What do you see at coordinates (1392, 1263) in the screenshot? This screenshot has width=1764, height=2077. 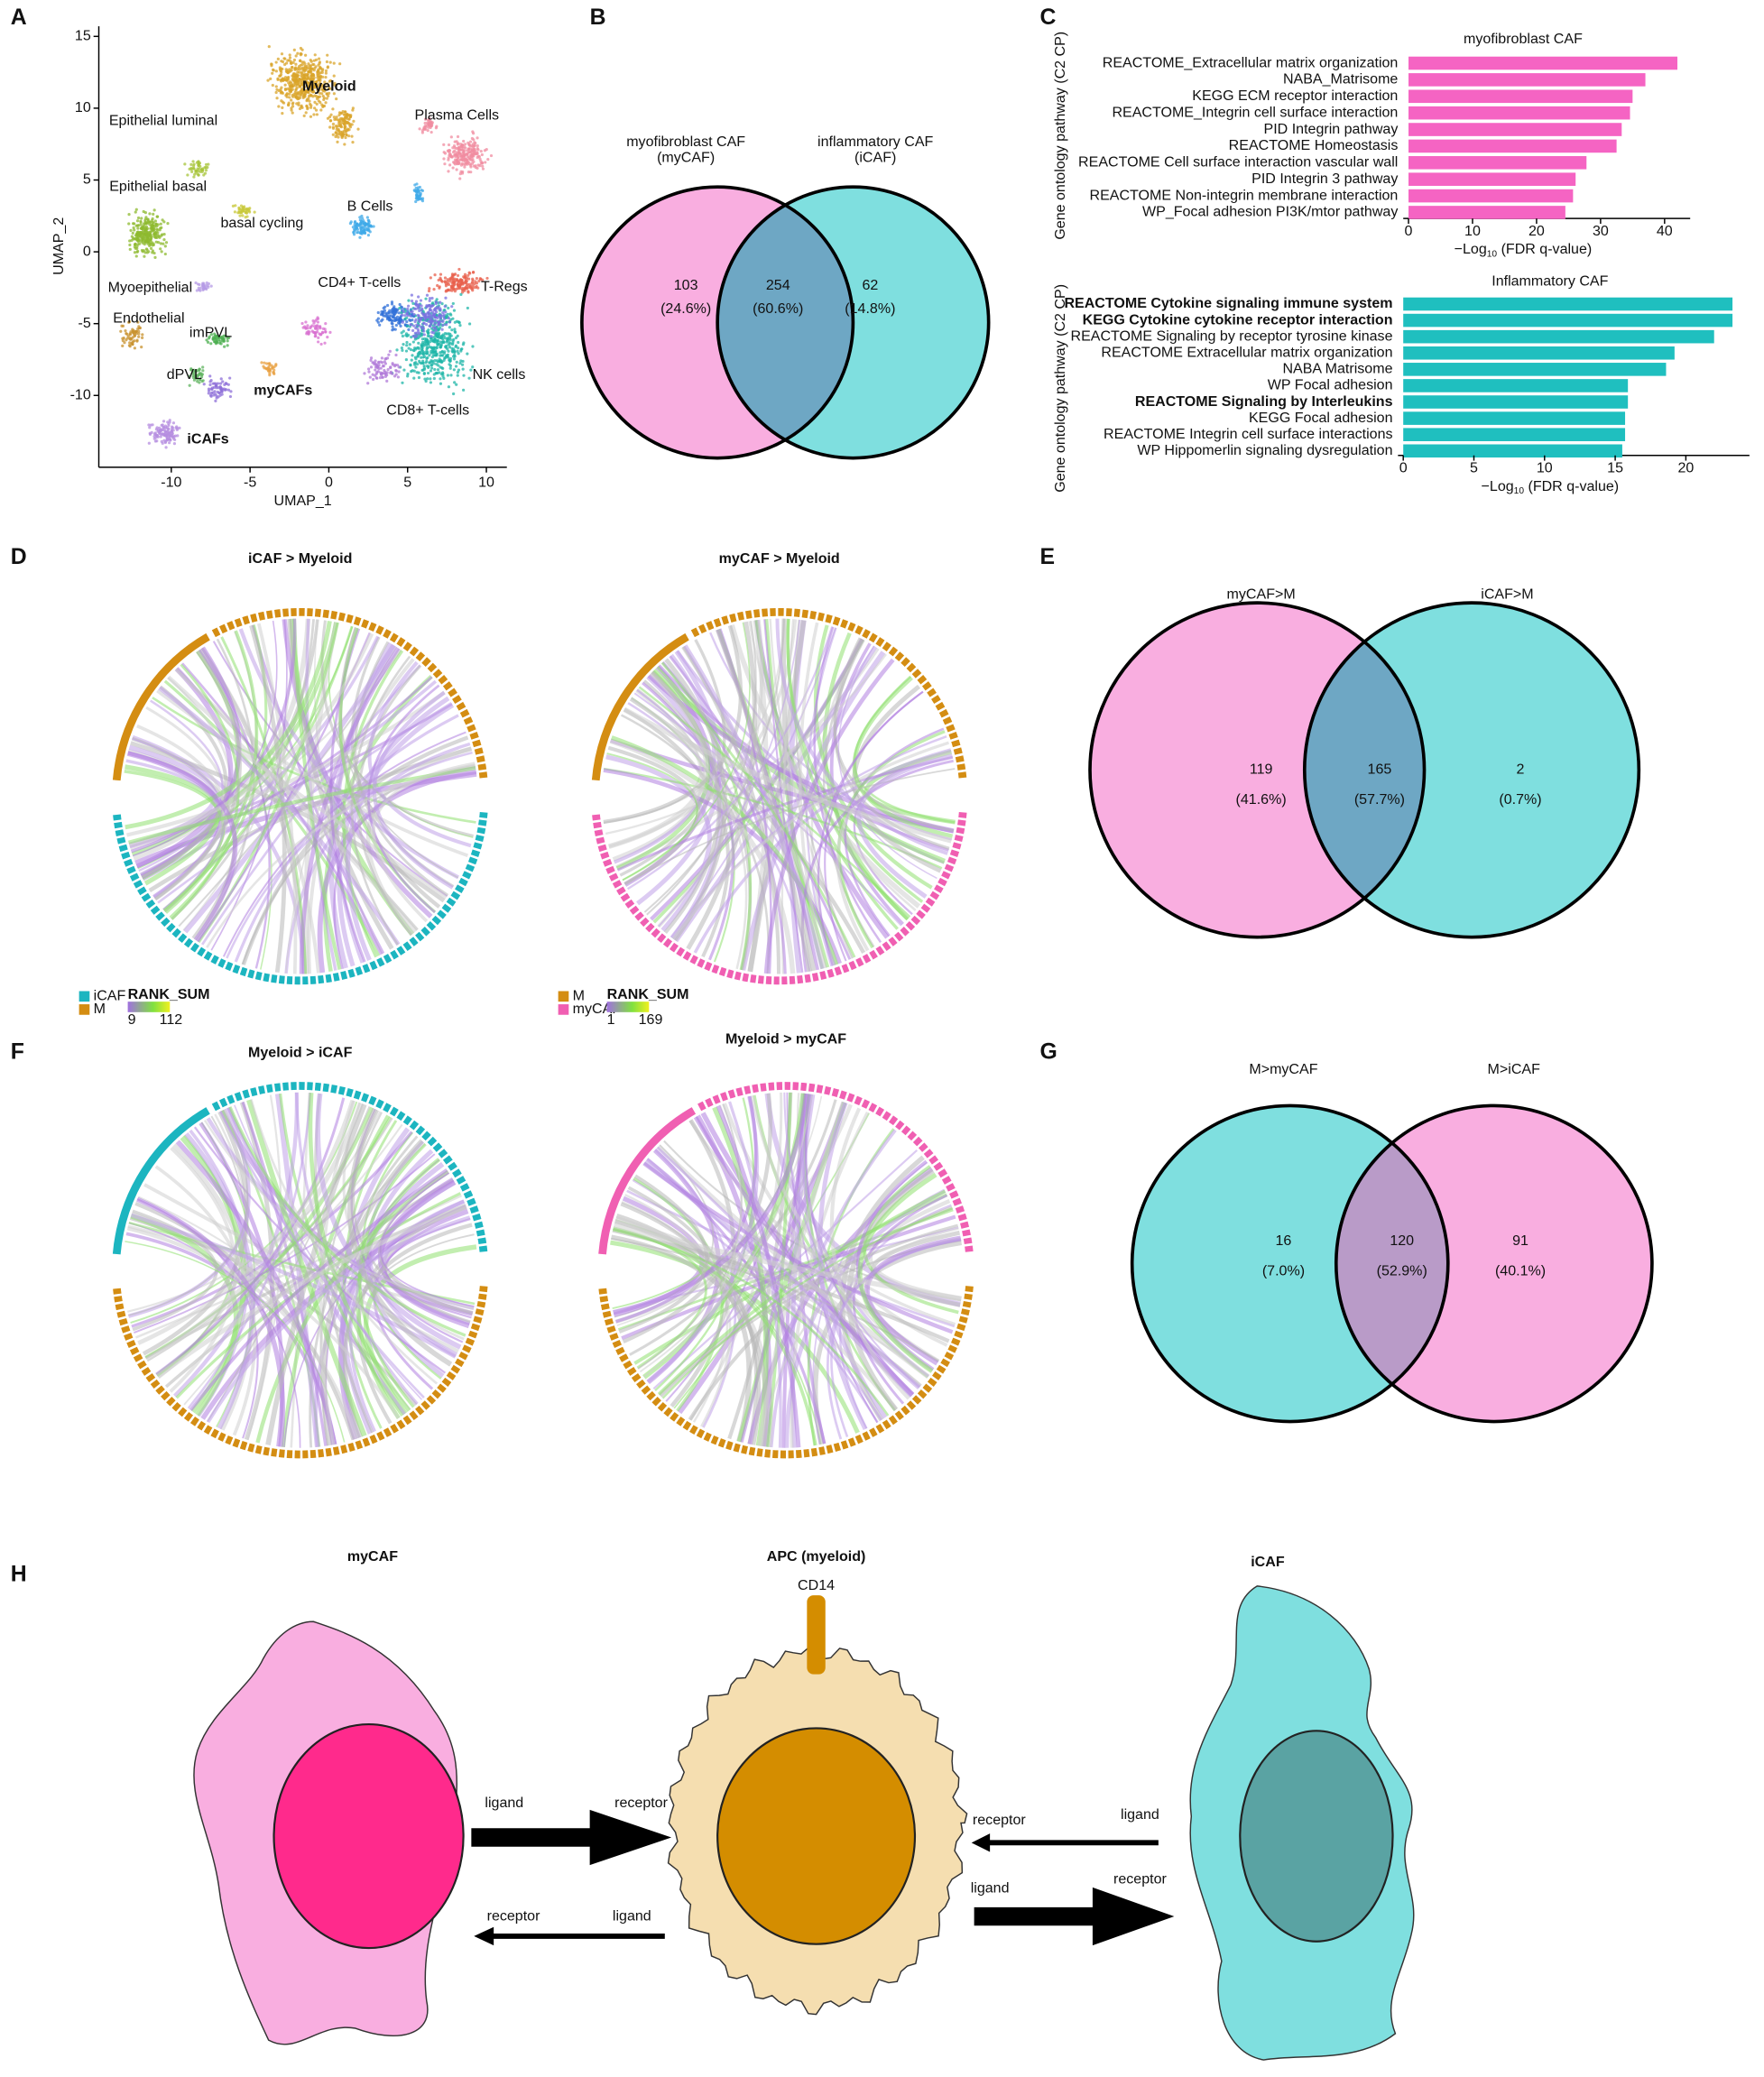 I see `venn-overlap` at bounding box center [1392, 1263].